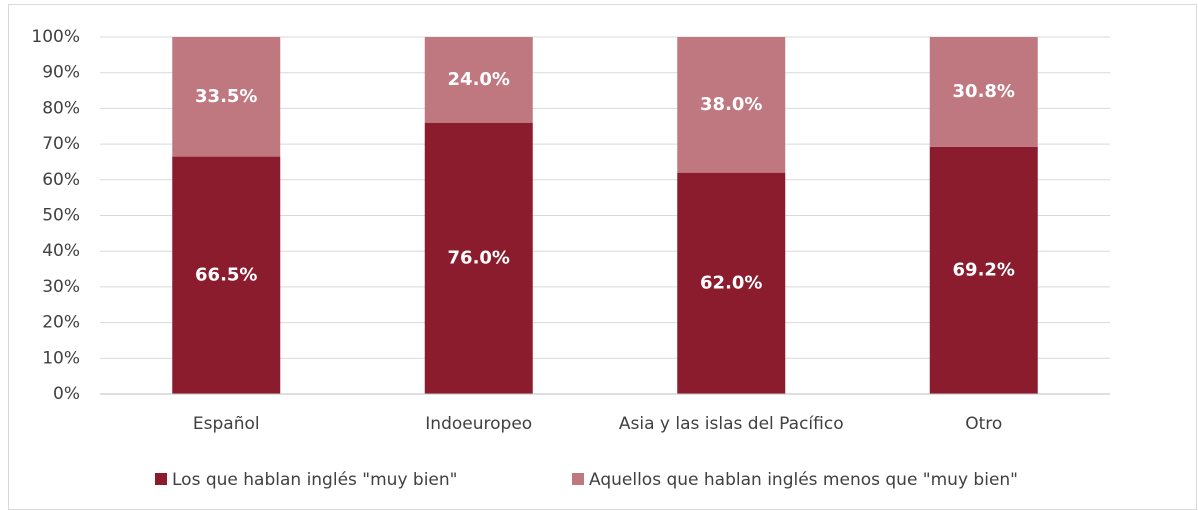 This screenshot has height=510, width=1198. I want to click on legend-label: Los que hablan inglés "muy bien", so click(314, 480).